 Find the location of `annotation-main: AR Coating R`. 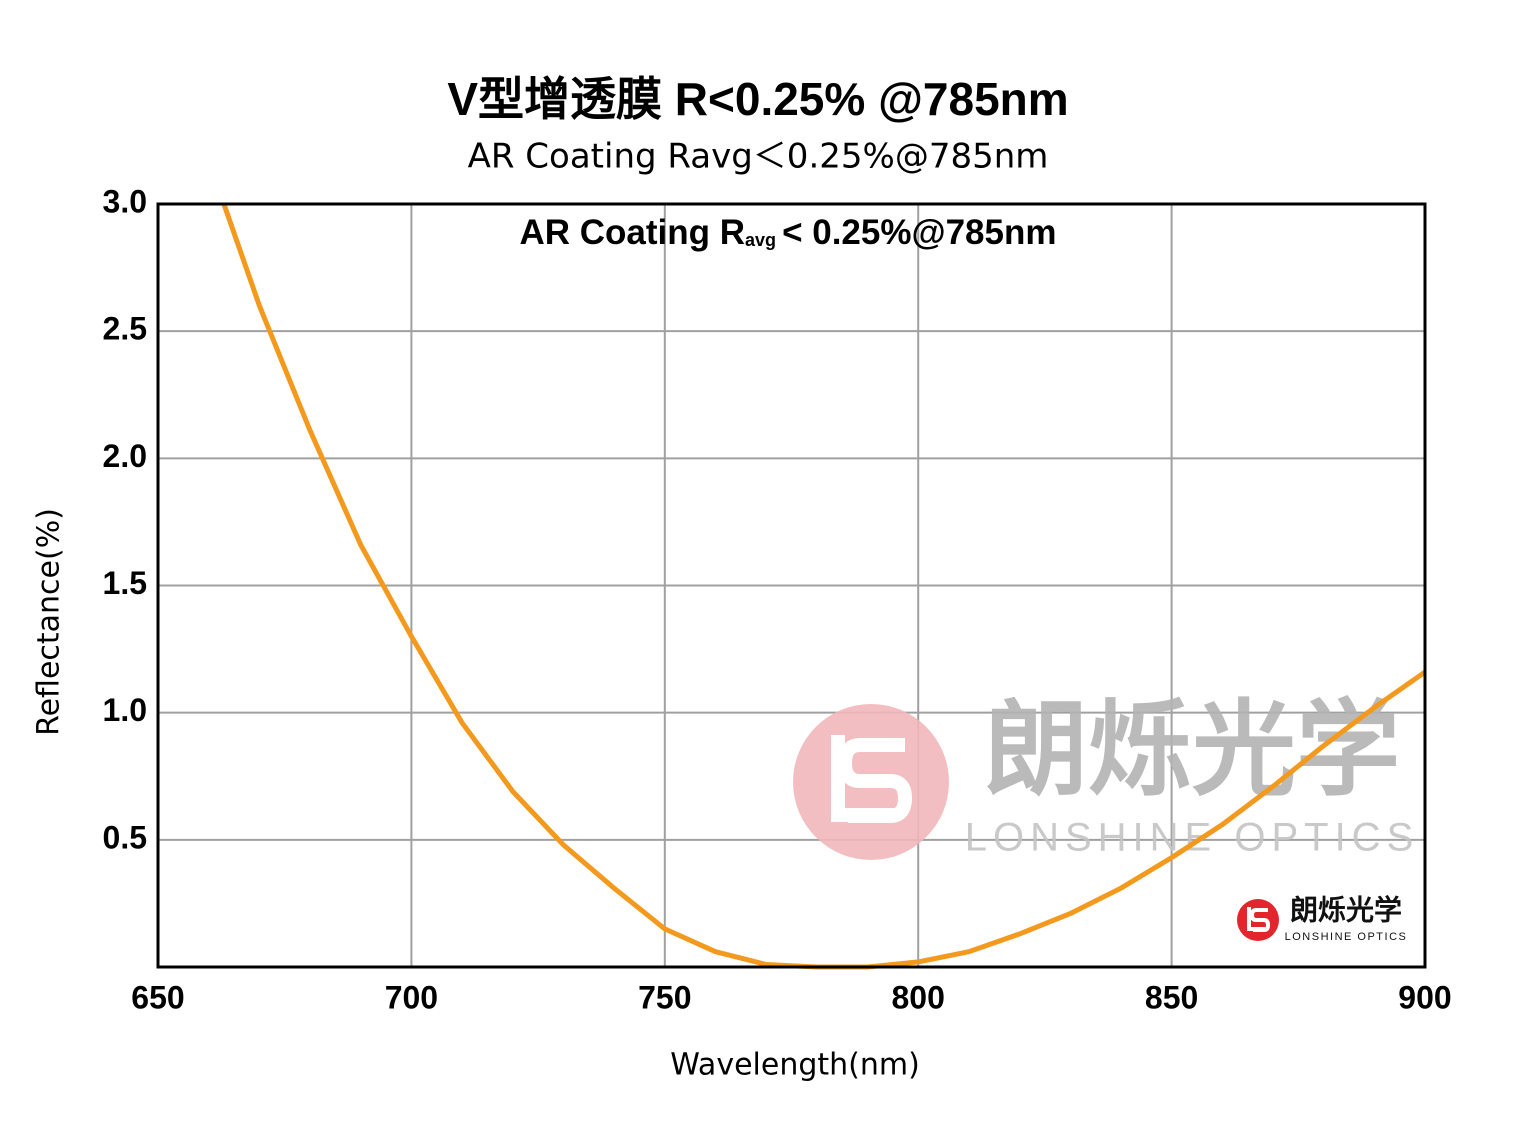

annotation-main: AR Coating R is located at coordinates (632, 232).